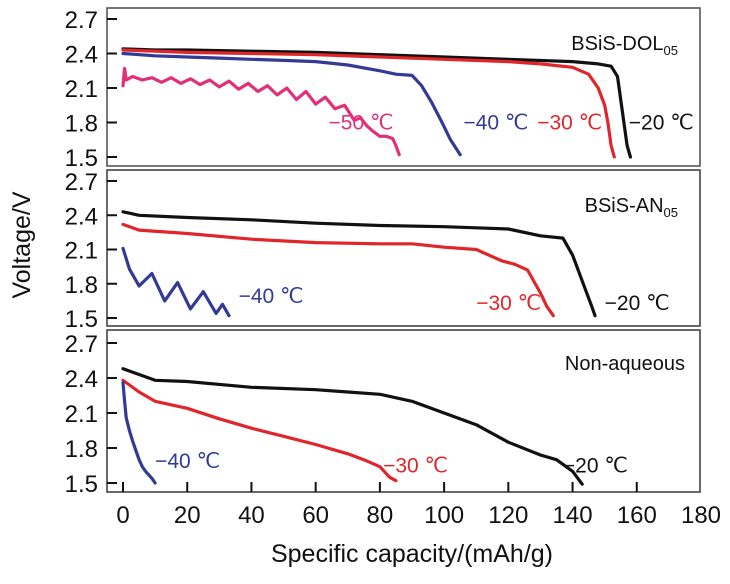 The height and width of the screenshot is (584, 730). I want to click on x-tick-label: 100, so click(444, 515).